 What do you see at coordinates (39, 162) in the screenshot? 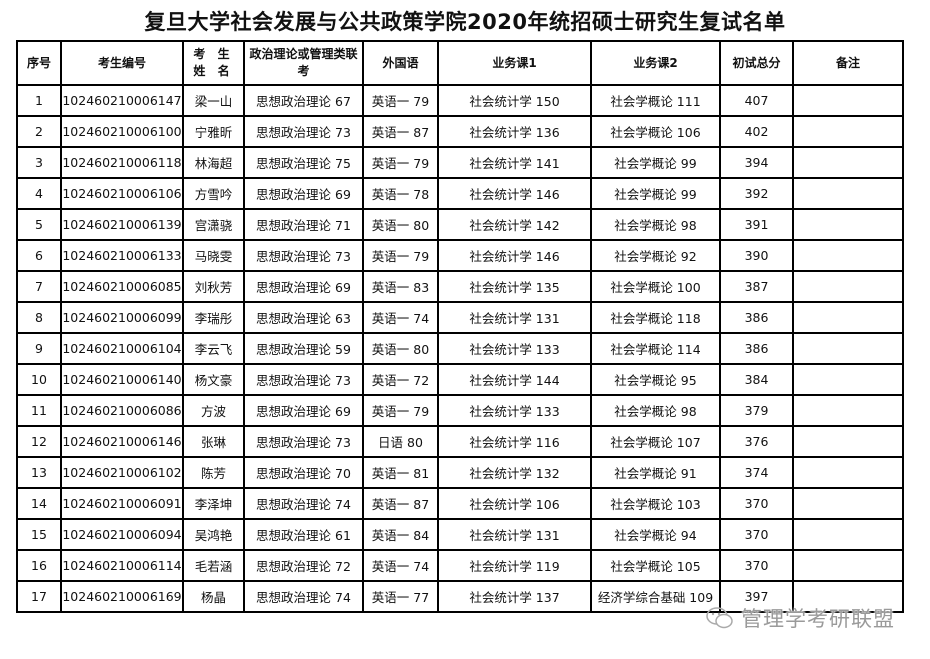
I see `table-cell: 3` at bounding box center [39, 162].